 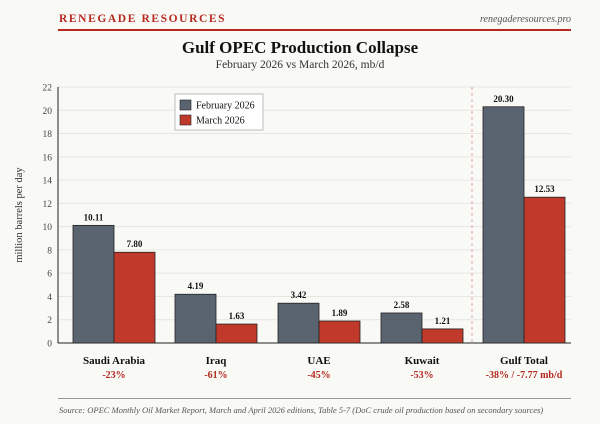 I want to click on data-label: 10.11, so click(x=94, y=217).